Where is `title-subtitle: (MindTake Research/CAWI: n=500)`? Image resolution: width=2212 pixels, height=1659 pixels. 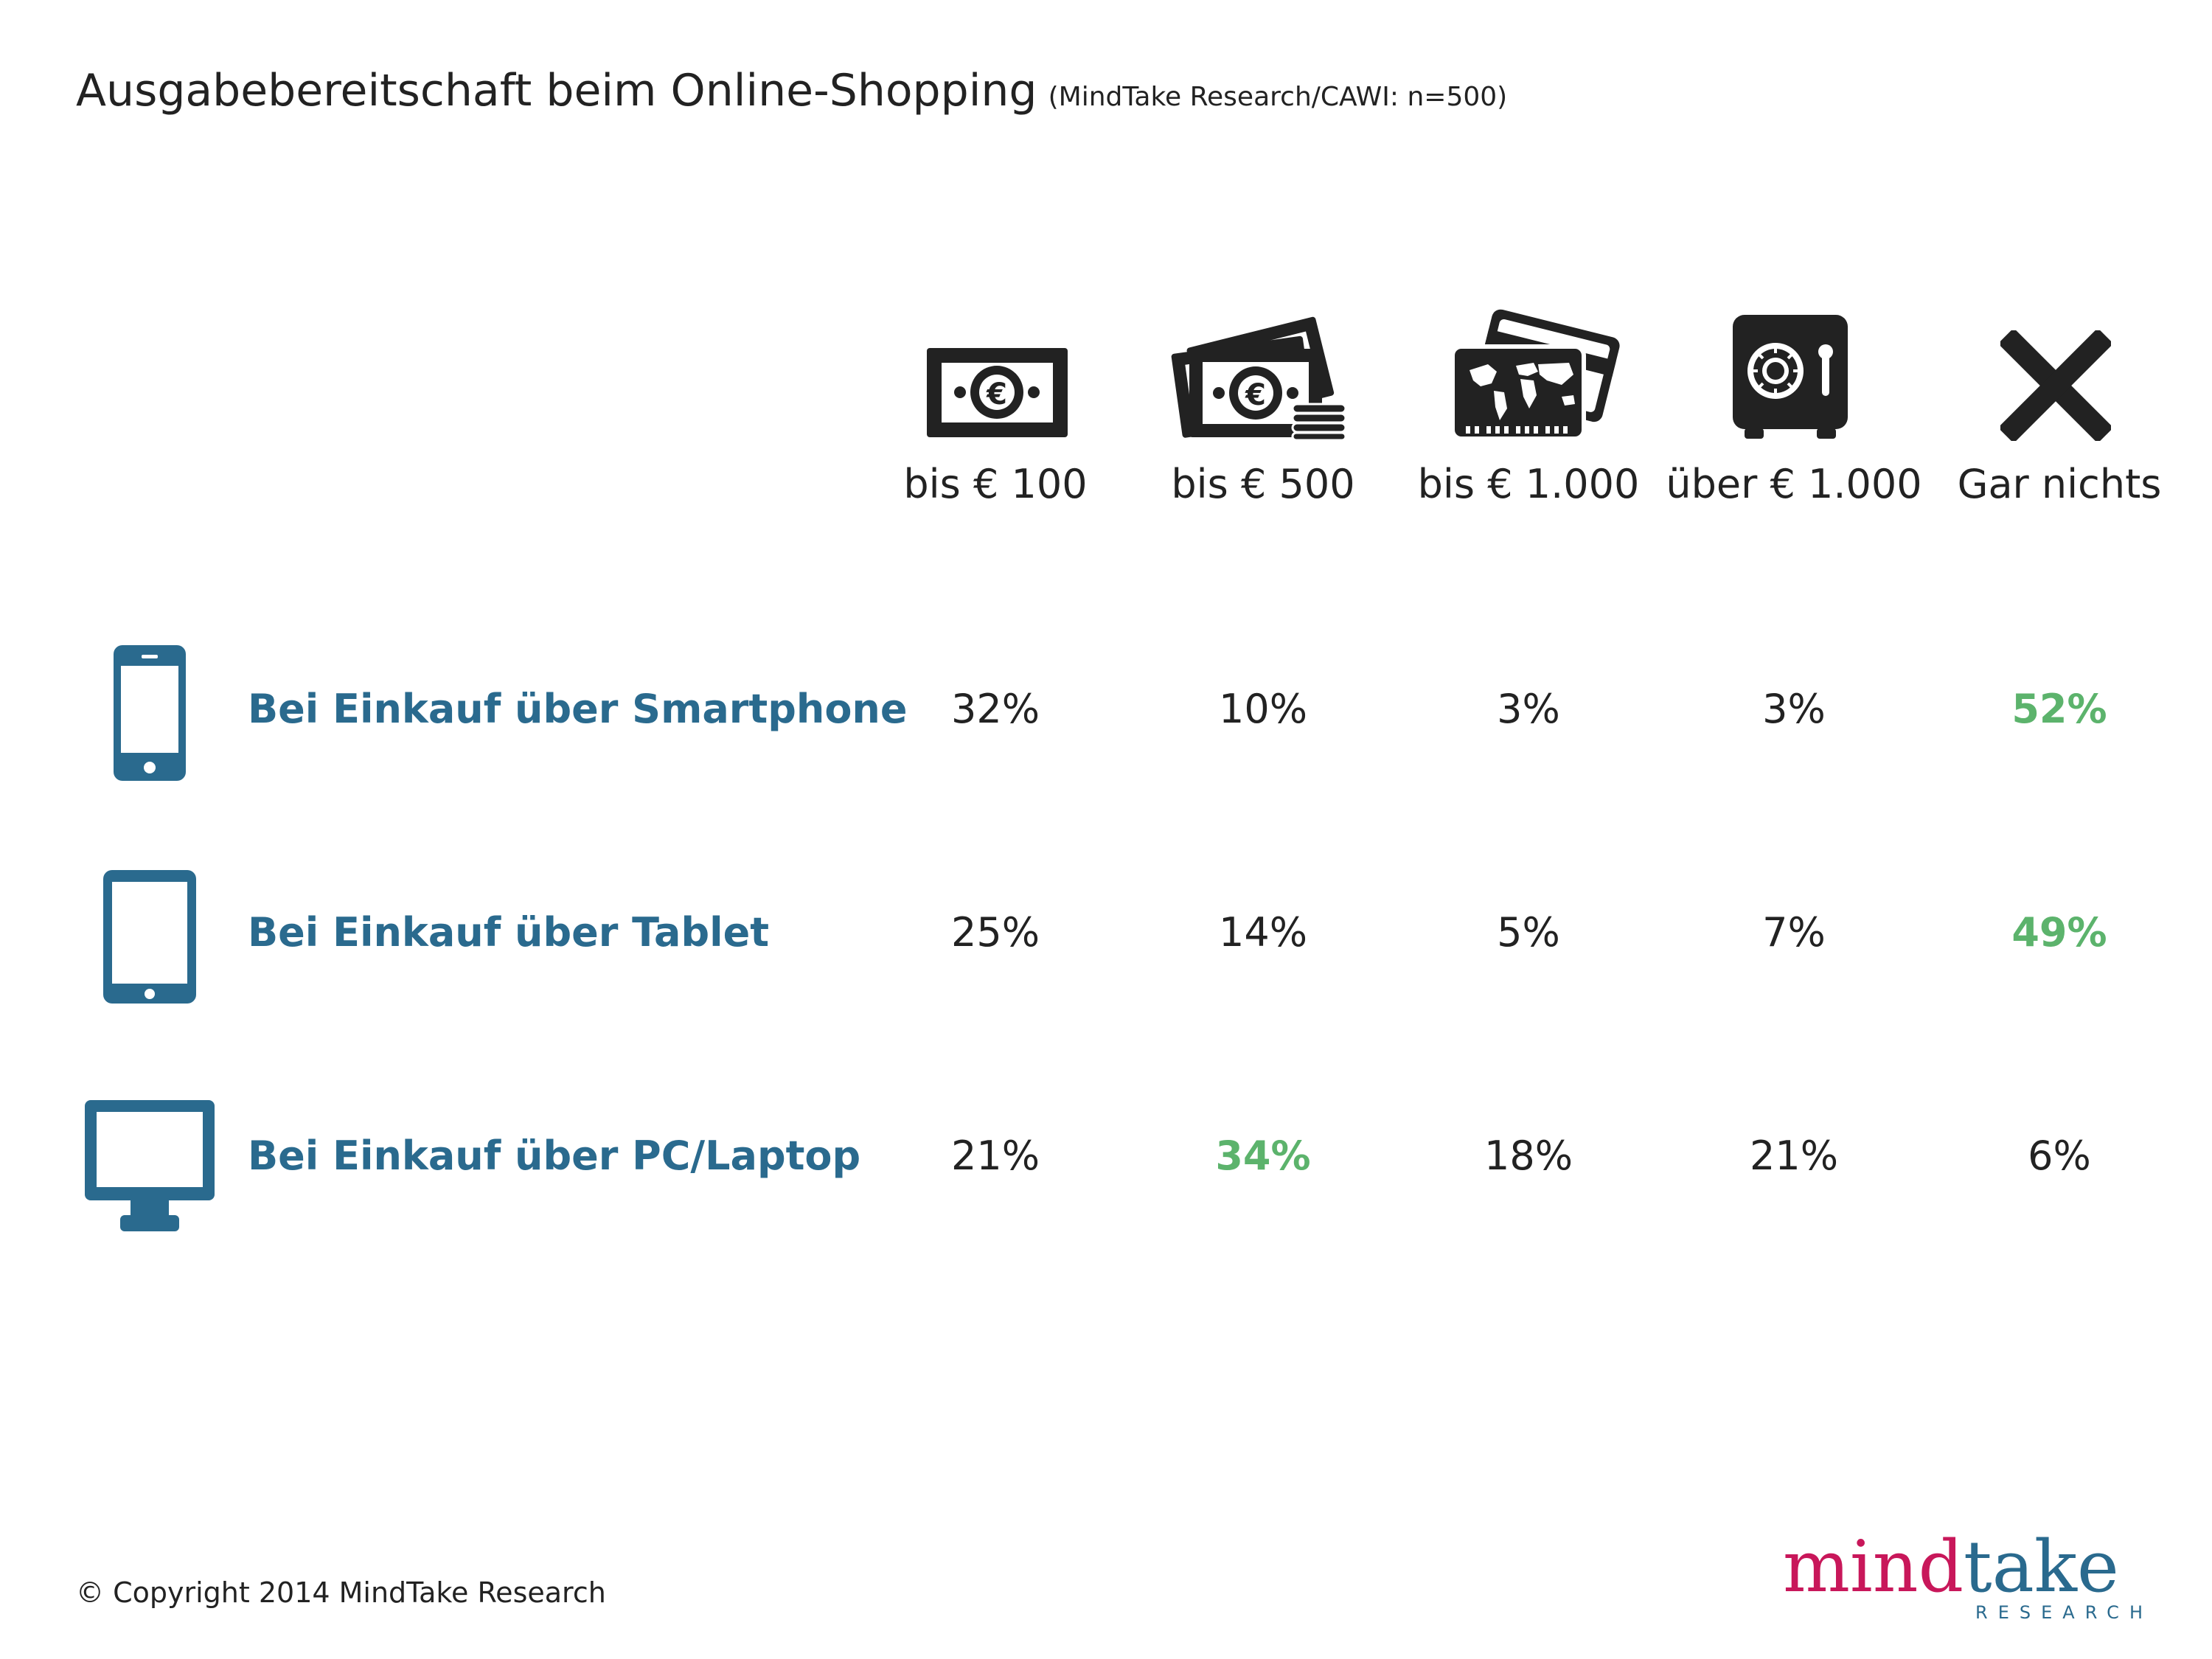 title-subtitle: (MindTake Research/CAWI: n=500) is located at coordinates (1278, 97).